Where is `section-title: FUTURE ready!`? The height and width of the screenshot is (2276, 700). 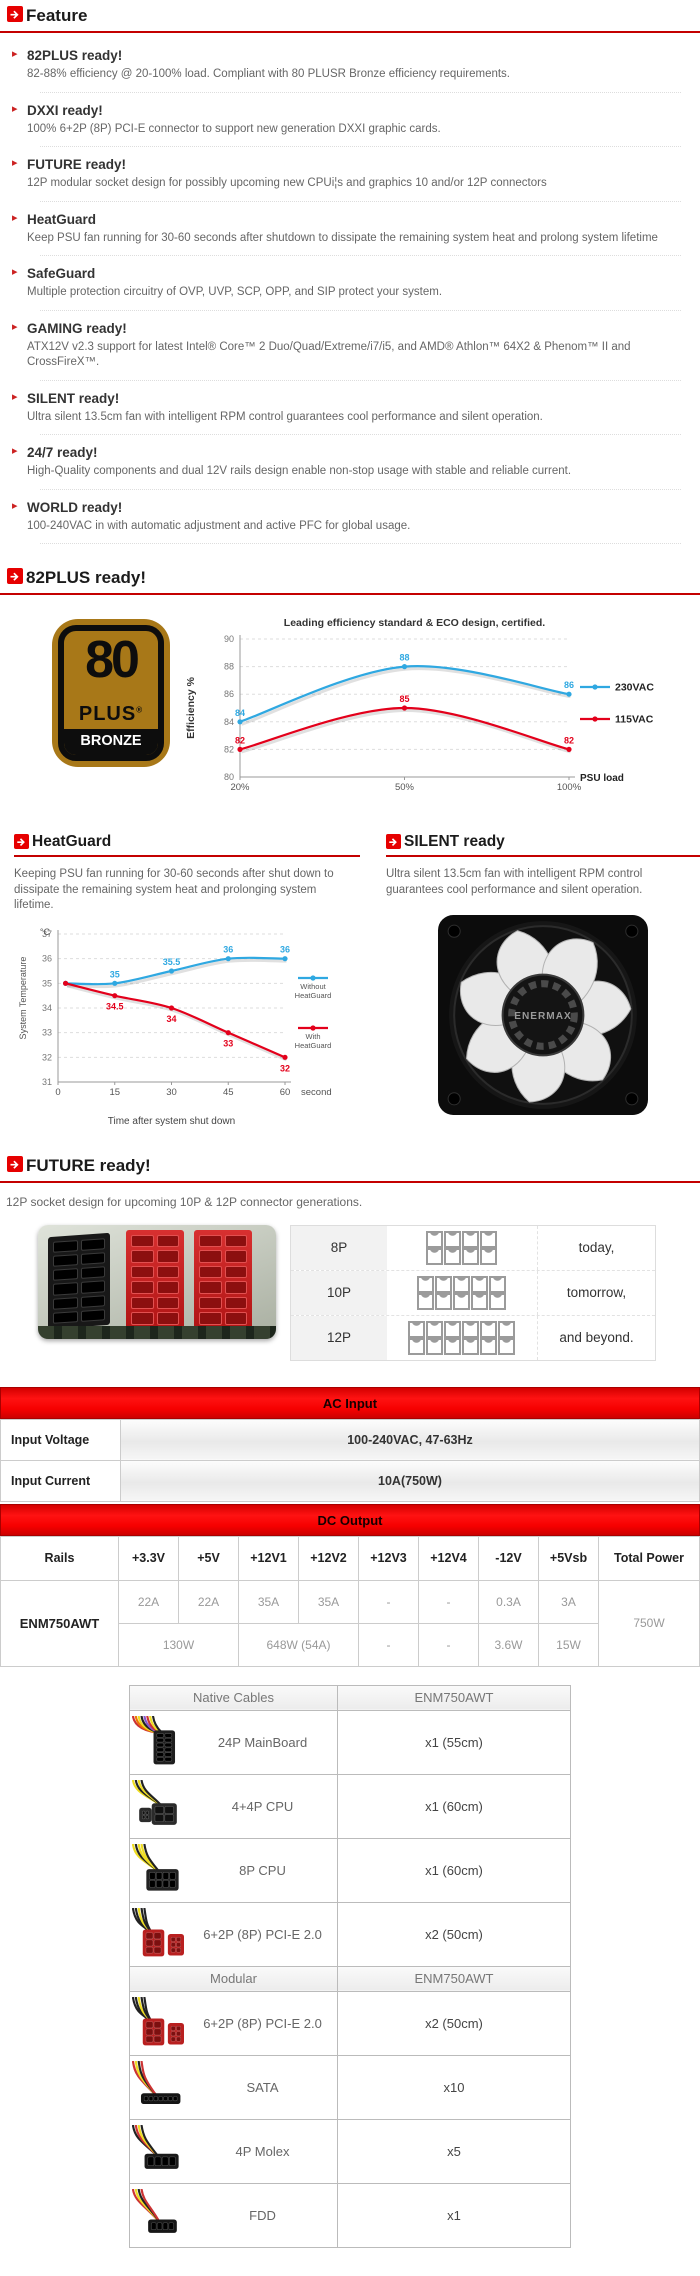 section-title: FUTURE ready! is located at coordinates (88, 1165).